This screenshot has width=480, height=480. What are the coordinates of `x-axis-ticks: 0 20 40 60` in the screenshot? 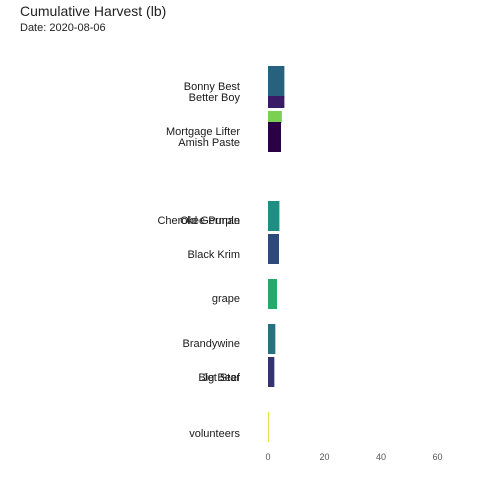 It's located at (353, 457).